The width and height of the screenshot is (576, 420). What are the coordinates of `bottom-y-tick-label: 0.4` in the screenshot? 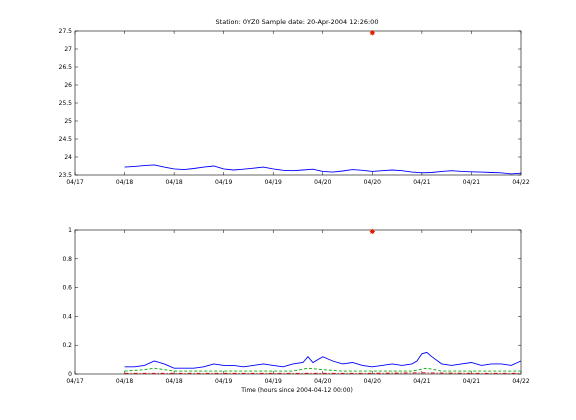 It's located at (67, 316).